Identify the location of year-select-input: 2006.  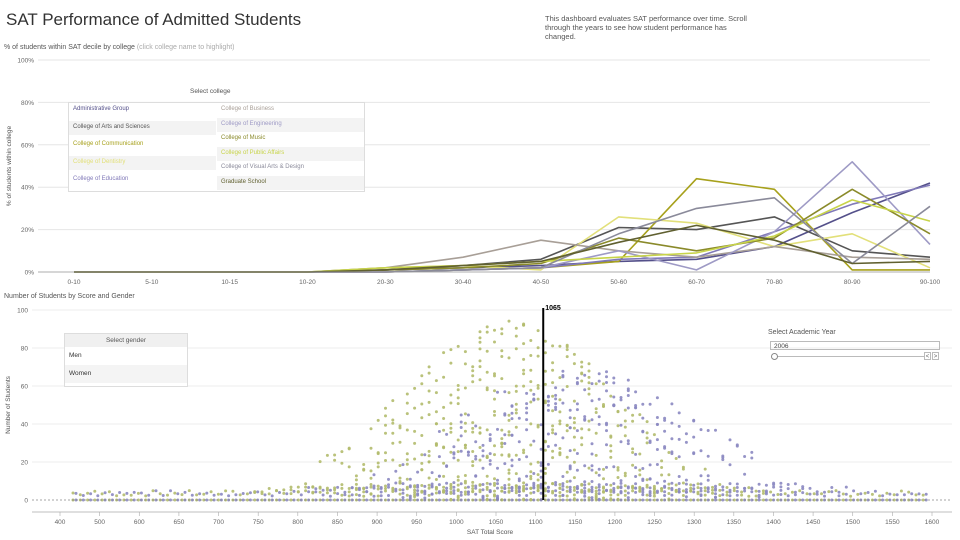
(855, 345).